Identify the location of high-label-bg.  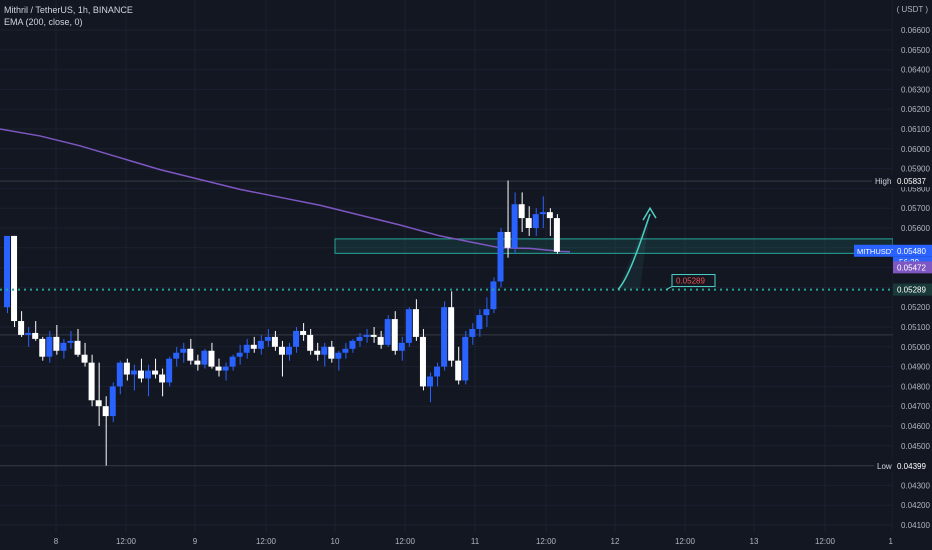
(882, 181).